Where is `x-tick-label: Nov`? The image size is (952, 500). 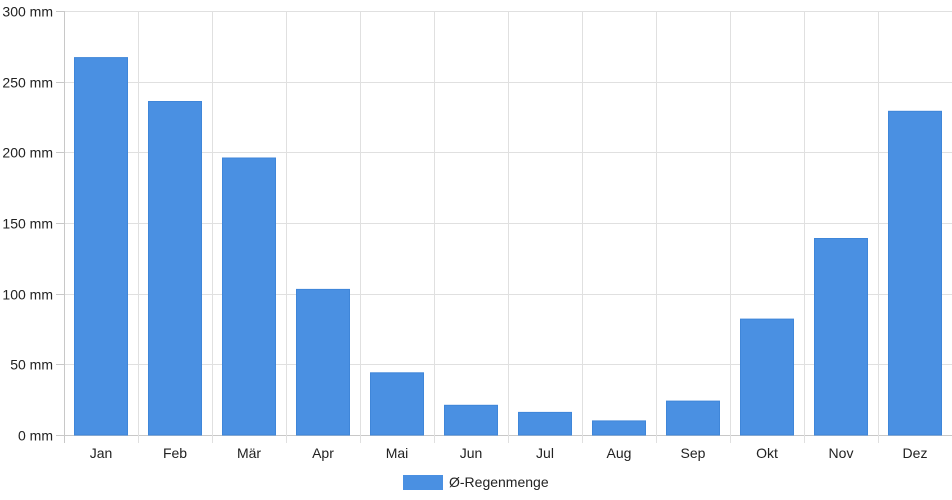 x-tick-label: Nov is located at coordinates (841, 453).